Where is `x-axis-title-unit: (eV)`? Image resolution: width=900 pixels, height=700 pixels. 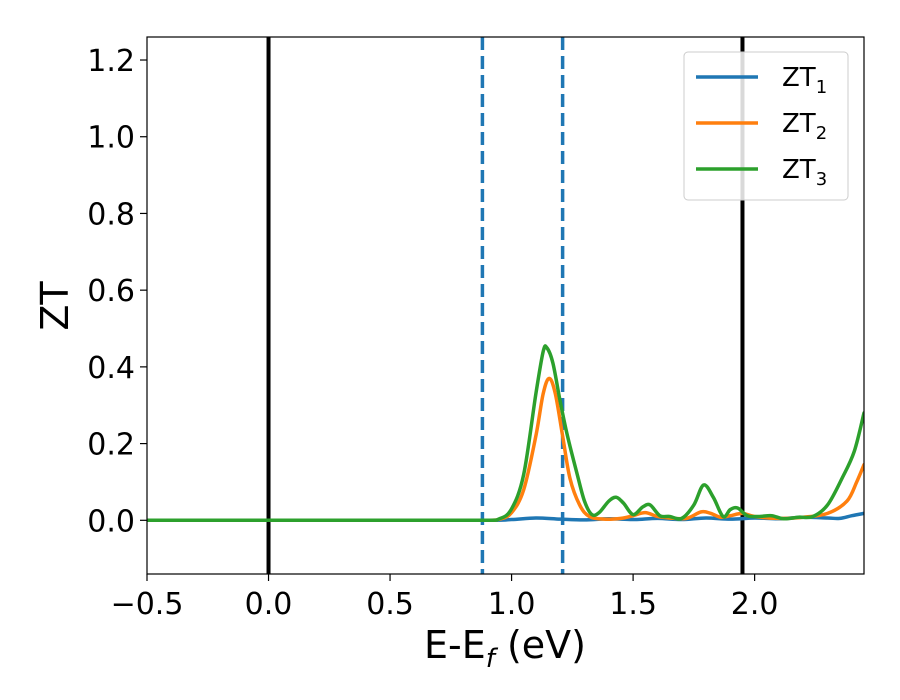
x-axis-title-unit: (eV) is located at coordinates (540, 645).